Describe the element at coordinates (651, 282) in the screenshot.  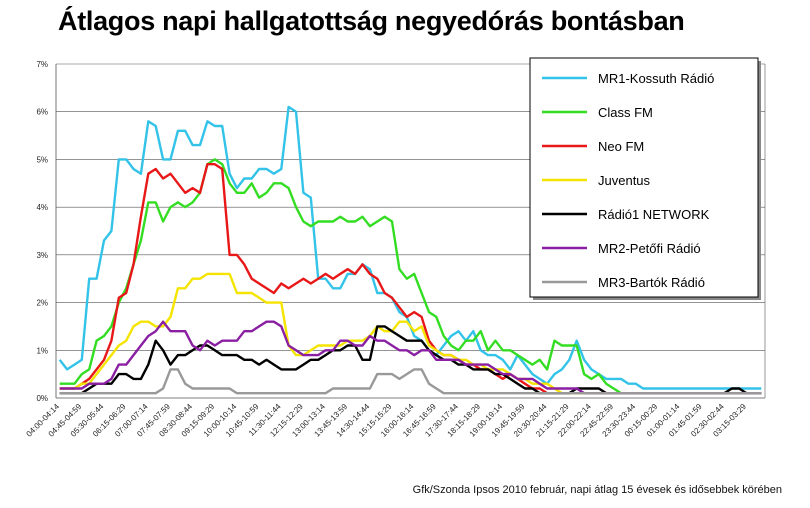
I see `legend-label: MR3-Bartók Rádió` at that location.